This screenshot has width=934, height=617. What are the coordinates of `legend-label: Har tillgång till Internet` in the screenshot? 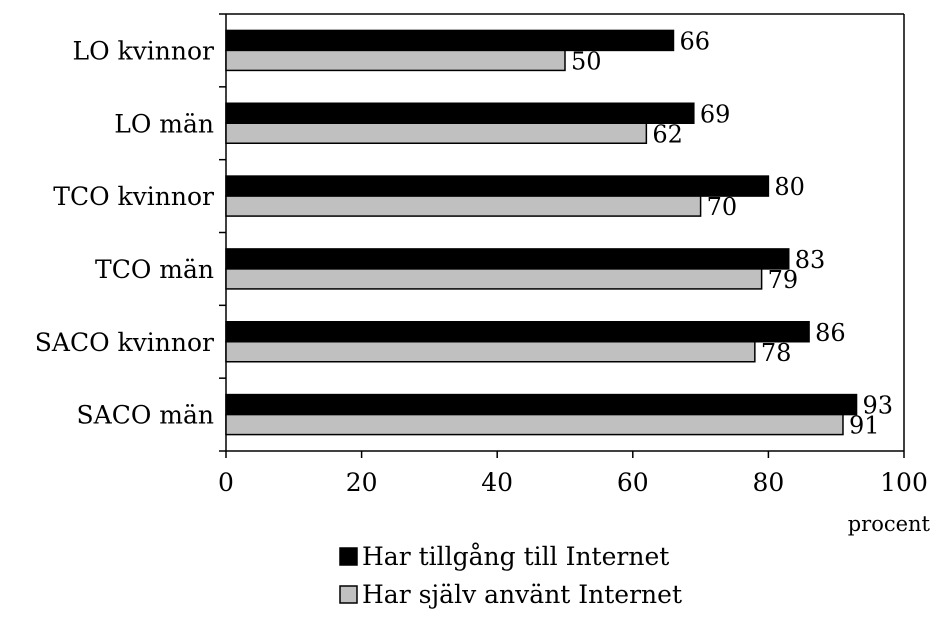 It's located at (515, 556).